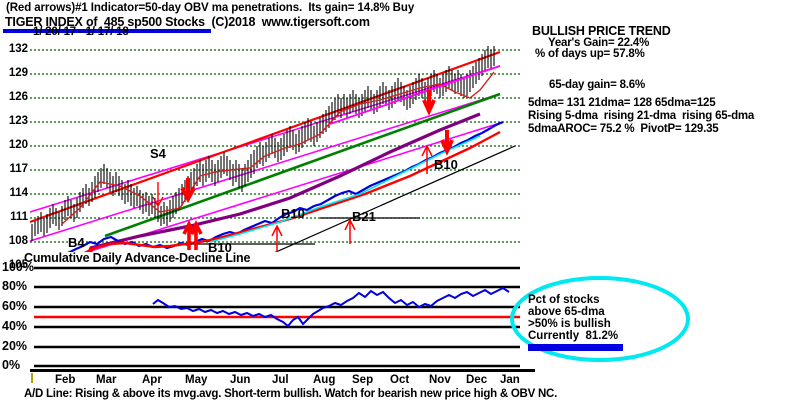 The image size is (800, 406). What do you see at coordinates (11, 365) in the screenshot?
I see `pct-y-label: 0%` at bounding box center [11, 365].